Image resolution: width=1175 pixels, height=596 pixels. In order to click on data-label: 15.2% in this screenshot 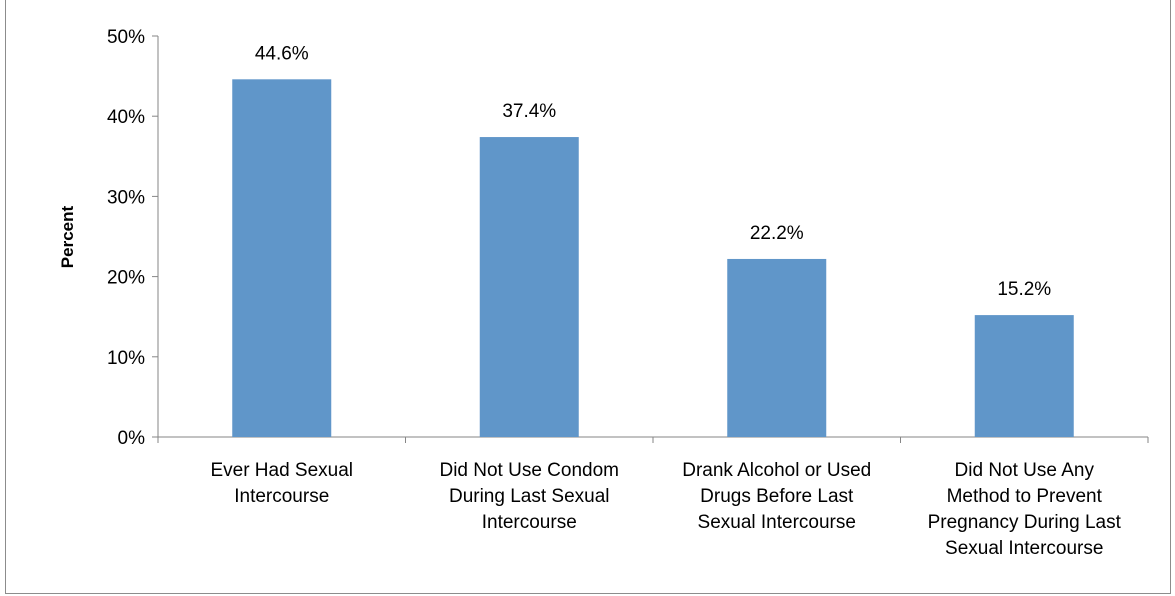, I will do `click(1024, 289)`.